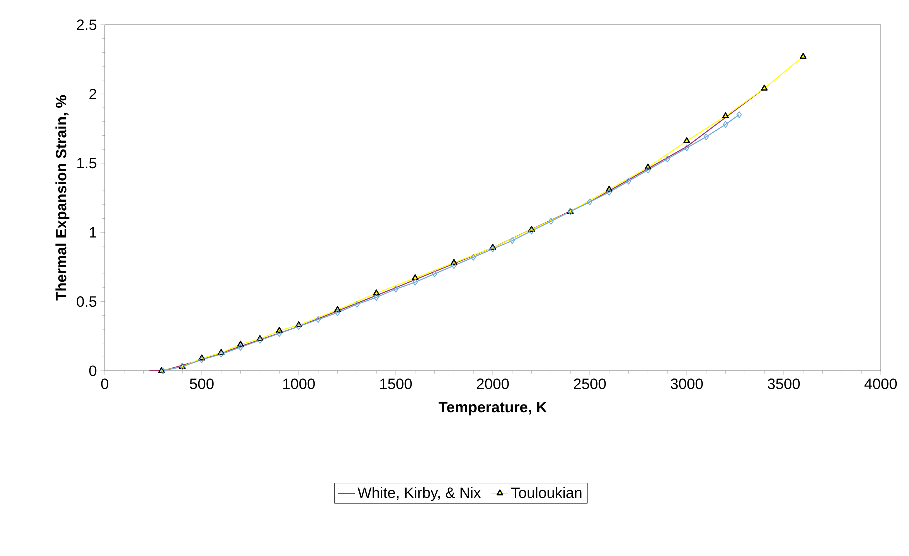 The image size is (909, 556). I want to click on x-tick-label: 3500, so click(784, 384).